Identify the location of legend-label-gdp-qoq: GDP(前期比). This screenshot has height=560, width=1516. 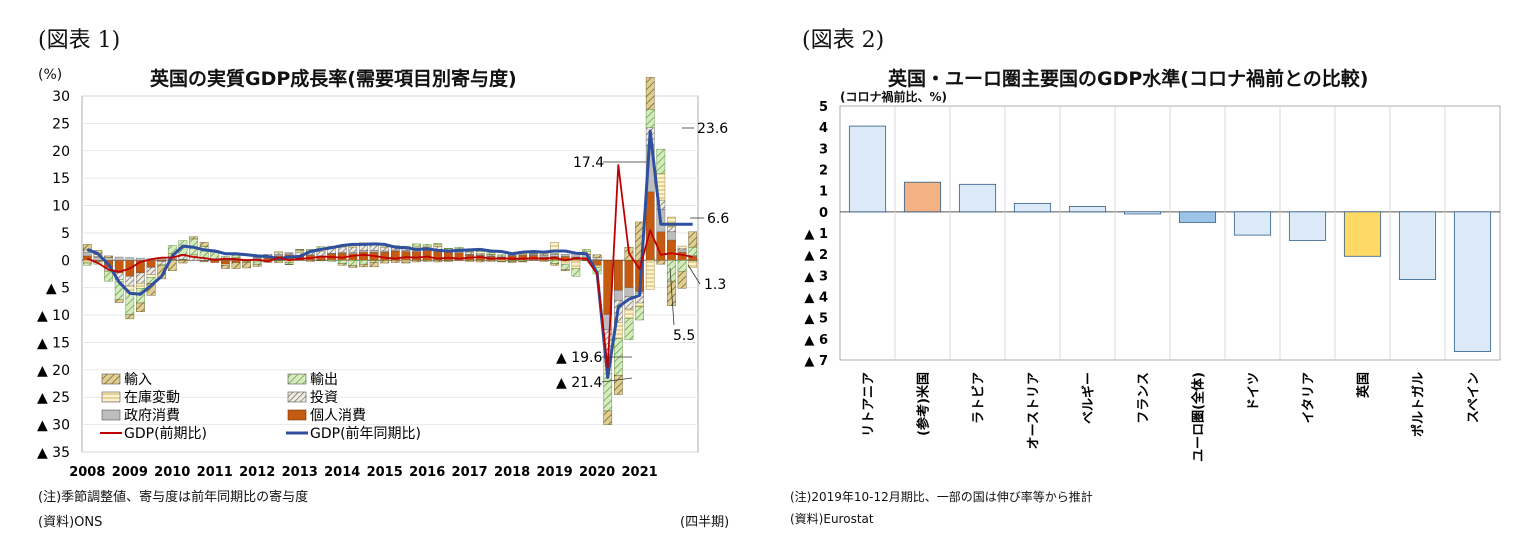
(165, 433).